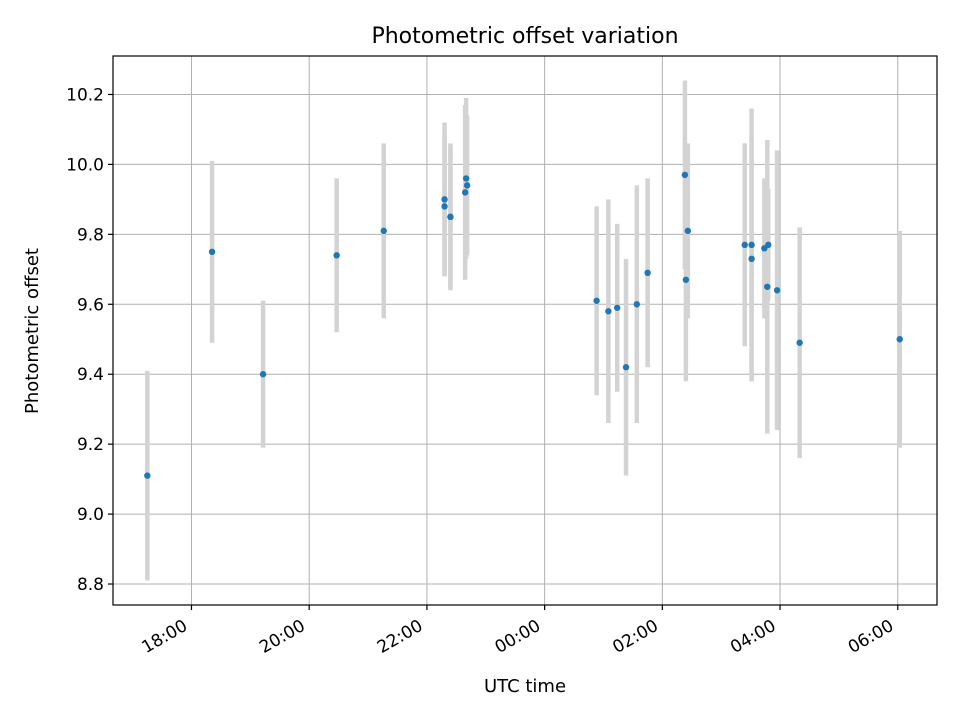  I want to click on chart-title: Photometric offset variation, so click(524, 36).